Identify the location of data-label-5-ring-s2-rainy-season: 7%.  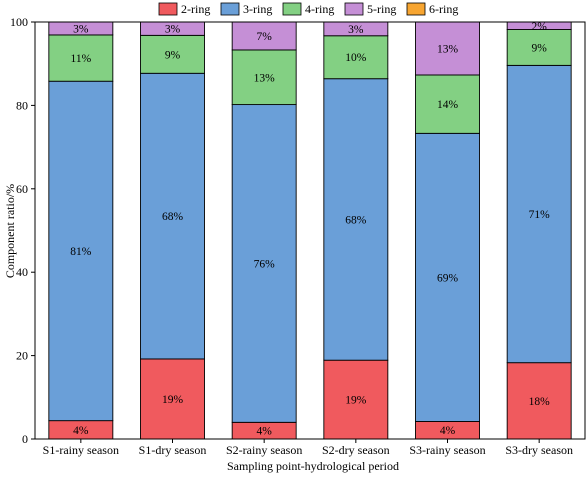
(264, 37).